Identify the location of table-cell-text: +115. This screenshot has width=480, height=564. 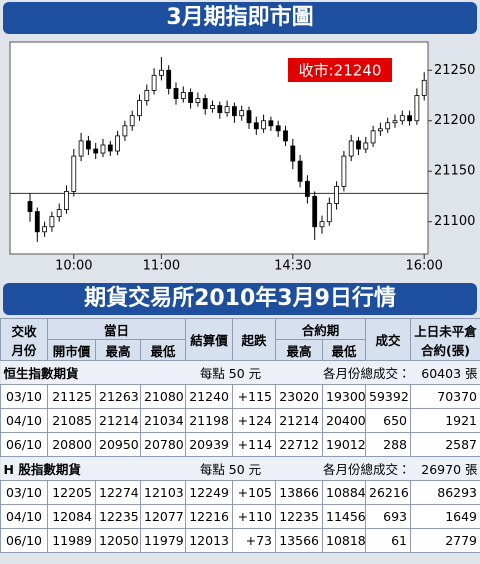
(254, 396).